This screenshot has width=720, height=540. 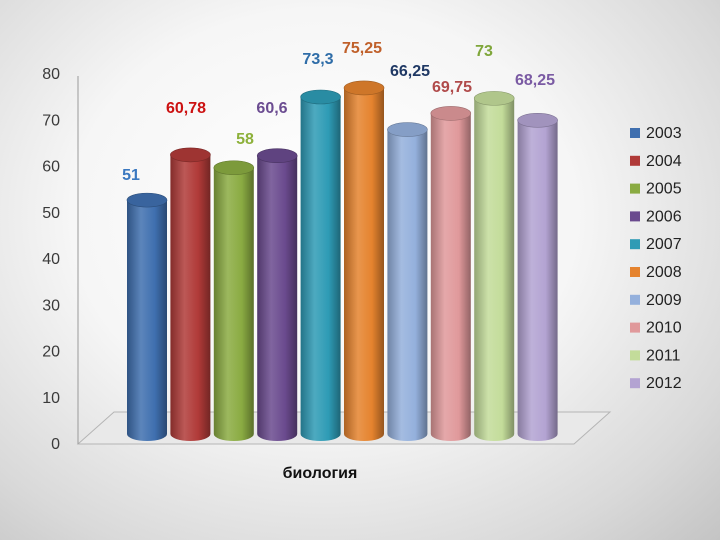 I want to click on legend-swatch-2009, so click(x=635, y=299).